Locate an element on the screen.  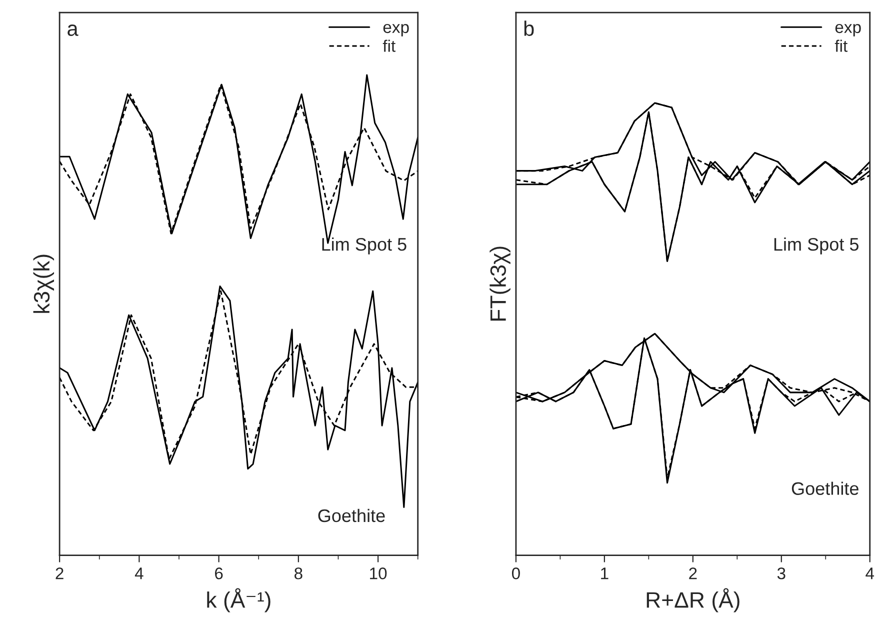
x-tick-label: 0 is located at coordinates (516, 574).